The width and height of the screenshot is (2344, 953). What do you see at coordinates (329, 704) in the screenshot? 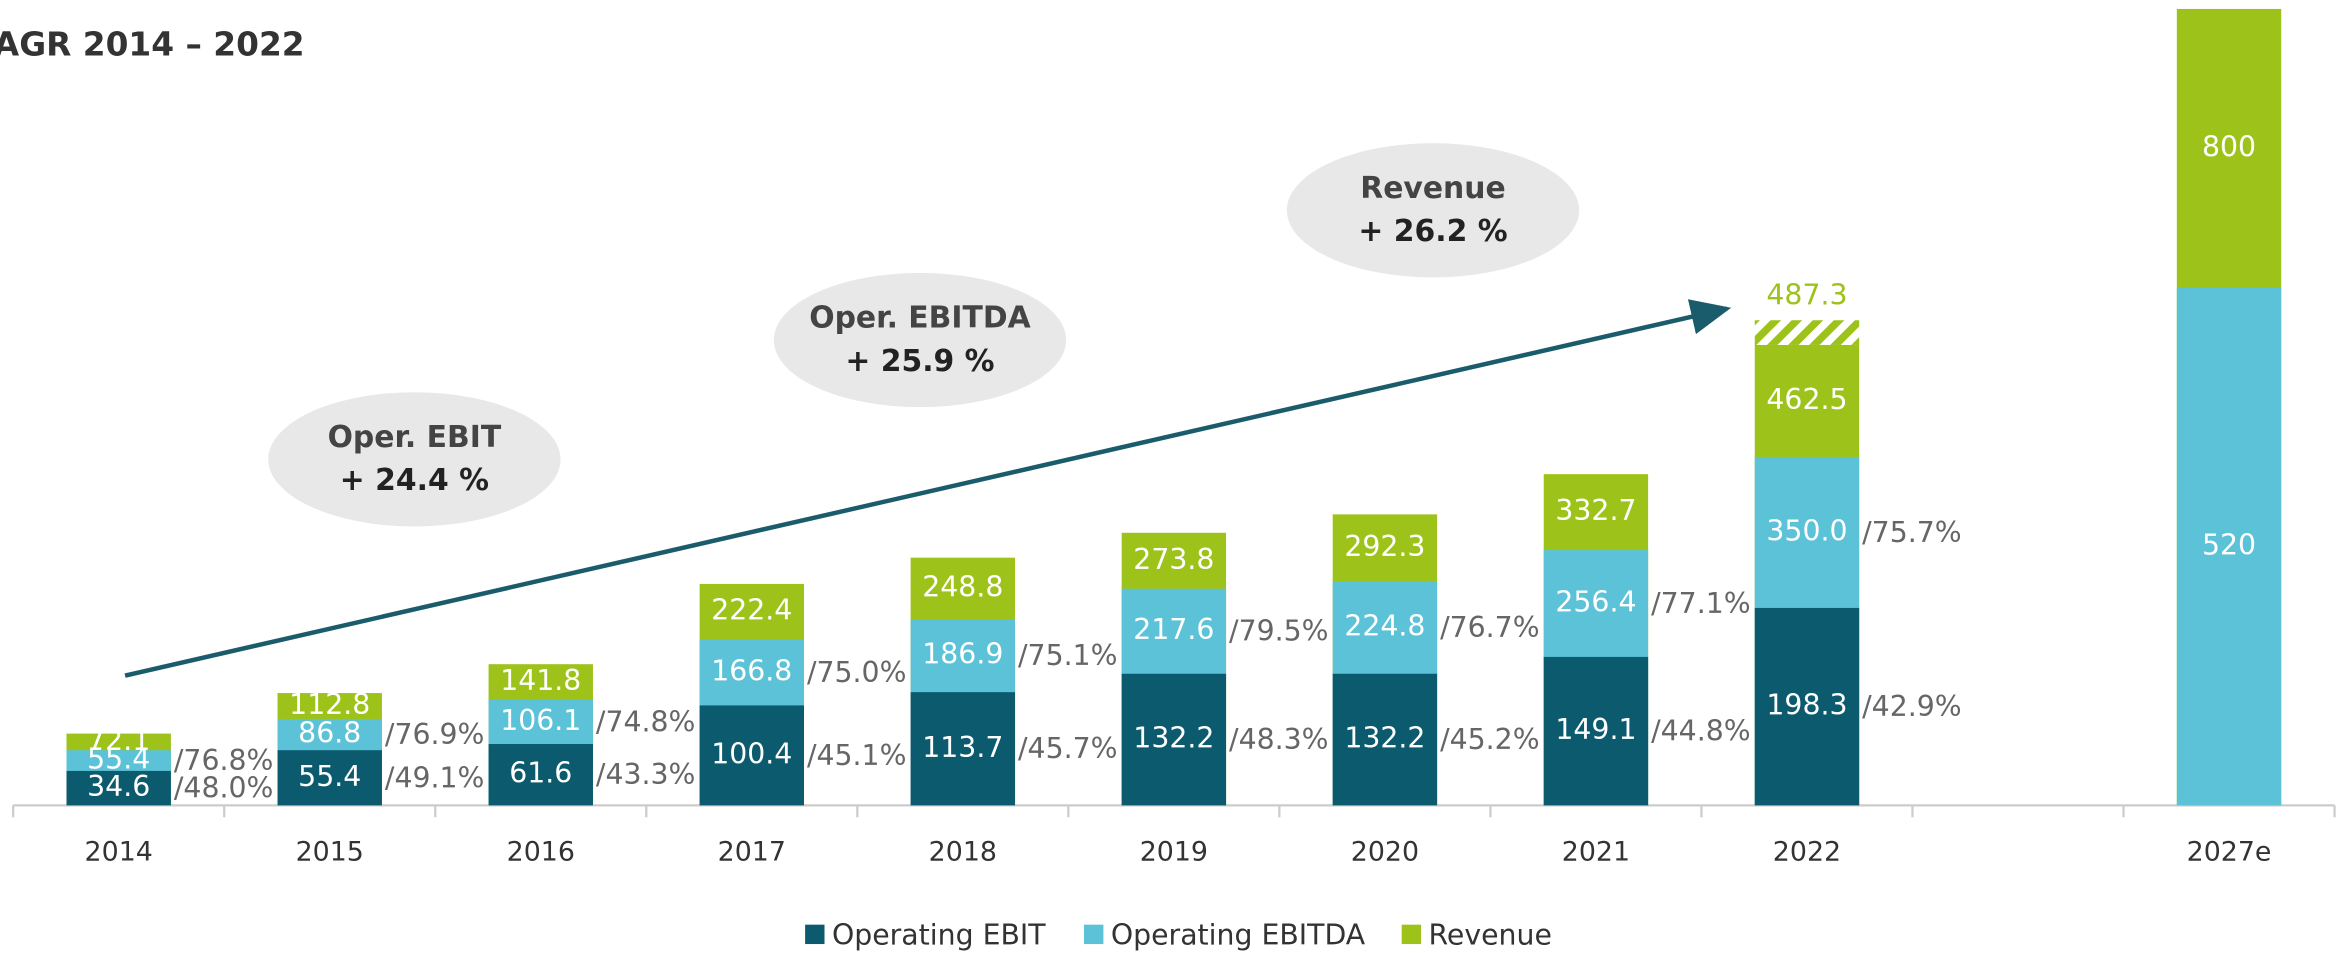
I see `value-label: 112.8` at bounding box center [329, 704].